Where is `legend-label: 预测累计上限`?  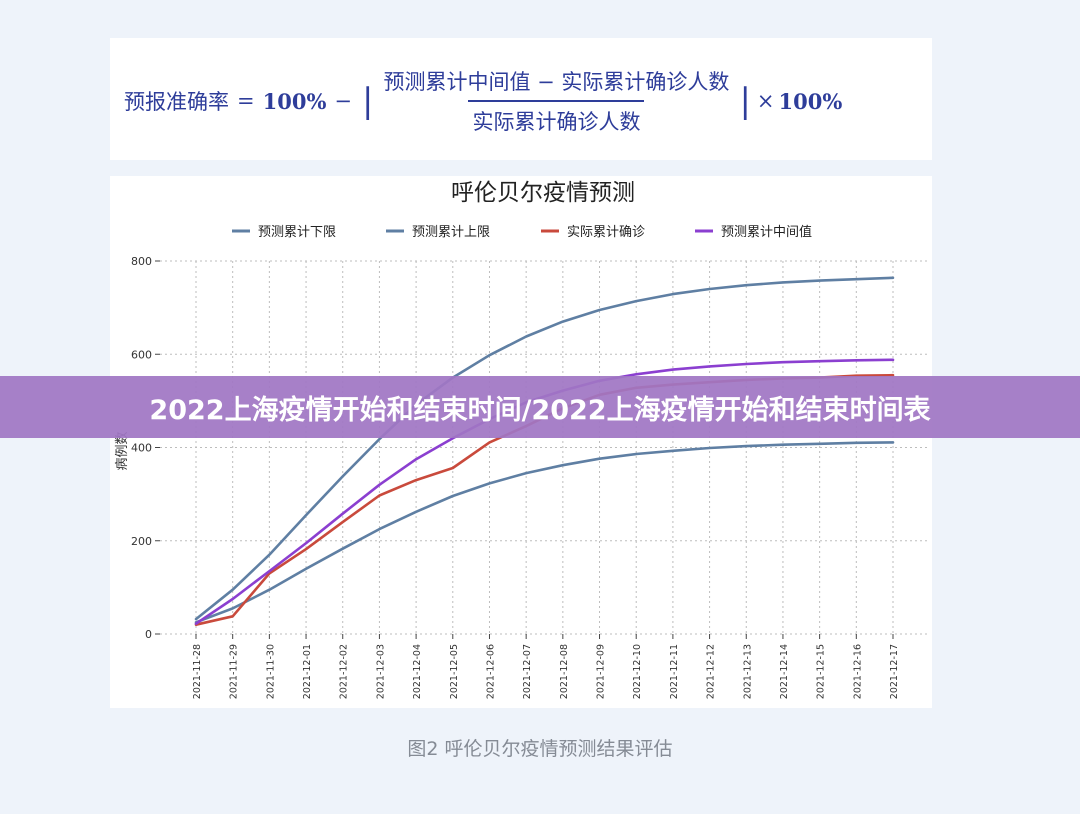 legend-label: 预测累计上限 is located at coordinates (451, 232).